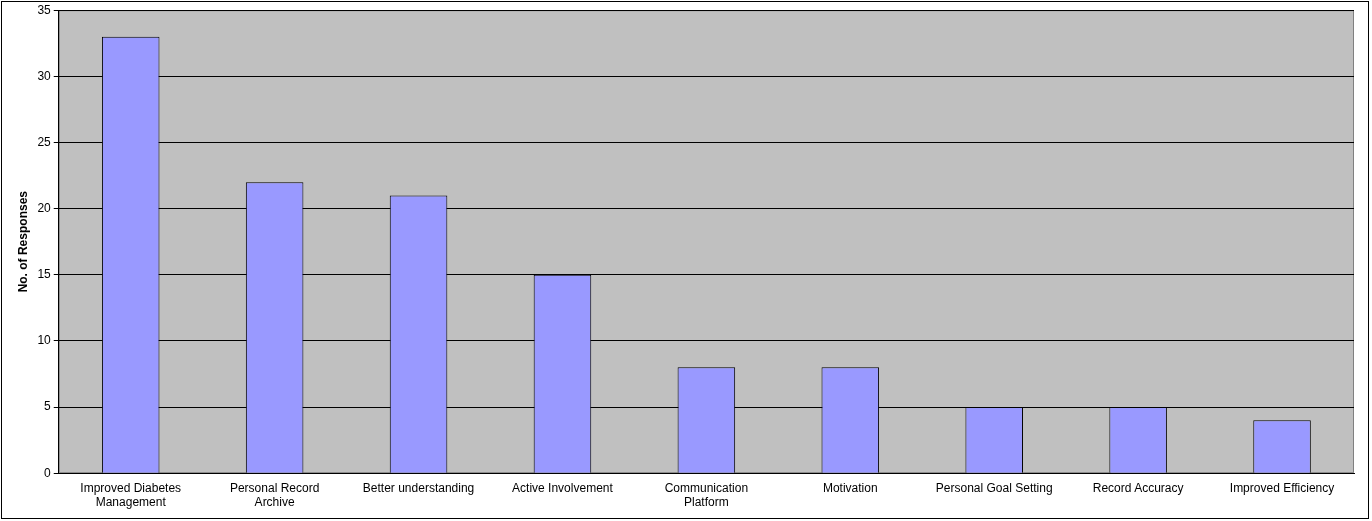  Describe the element at coordinates (22, 241) in the screenshot. I see `y-axis-title: No. of Responses` at that location.